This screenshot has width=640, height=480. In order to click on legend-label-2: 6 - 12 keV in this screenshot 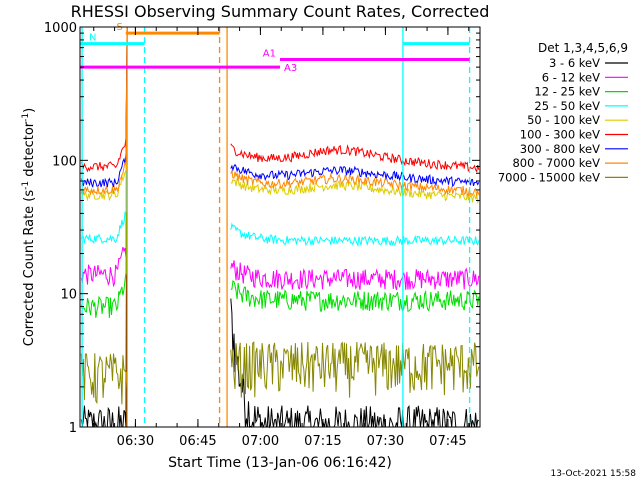, I will do `click(571, 77)`.